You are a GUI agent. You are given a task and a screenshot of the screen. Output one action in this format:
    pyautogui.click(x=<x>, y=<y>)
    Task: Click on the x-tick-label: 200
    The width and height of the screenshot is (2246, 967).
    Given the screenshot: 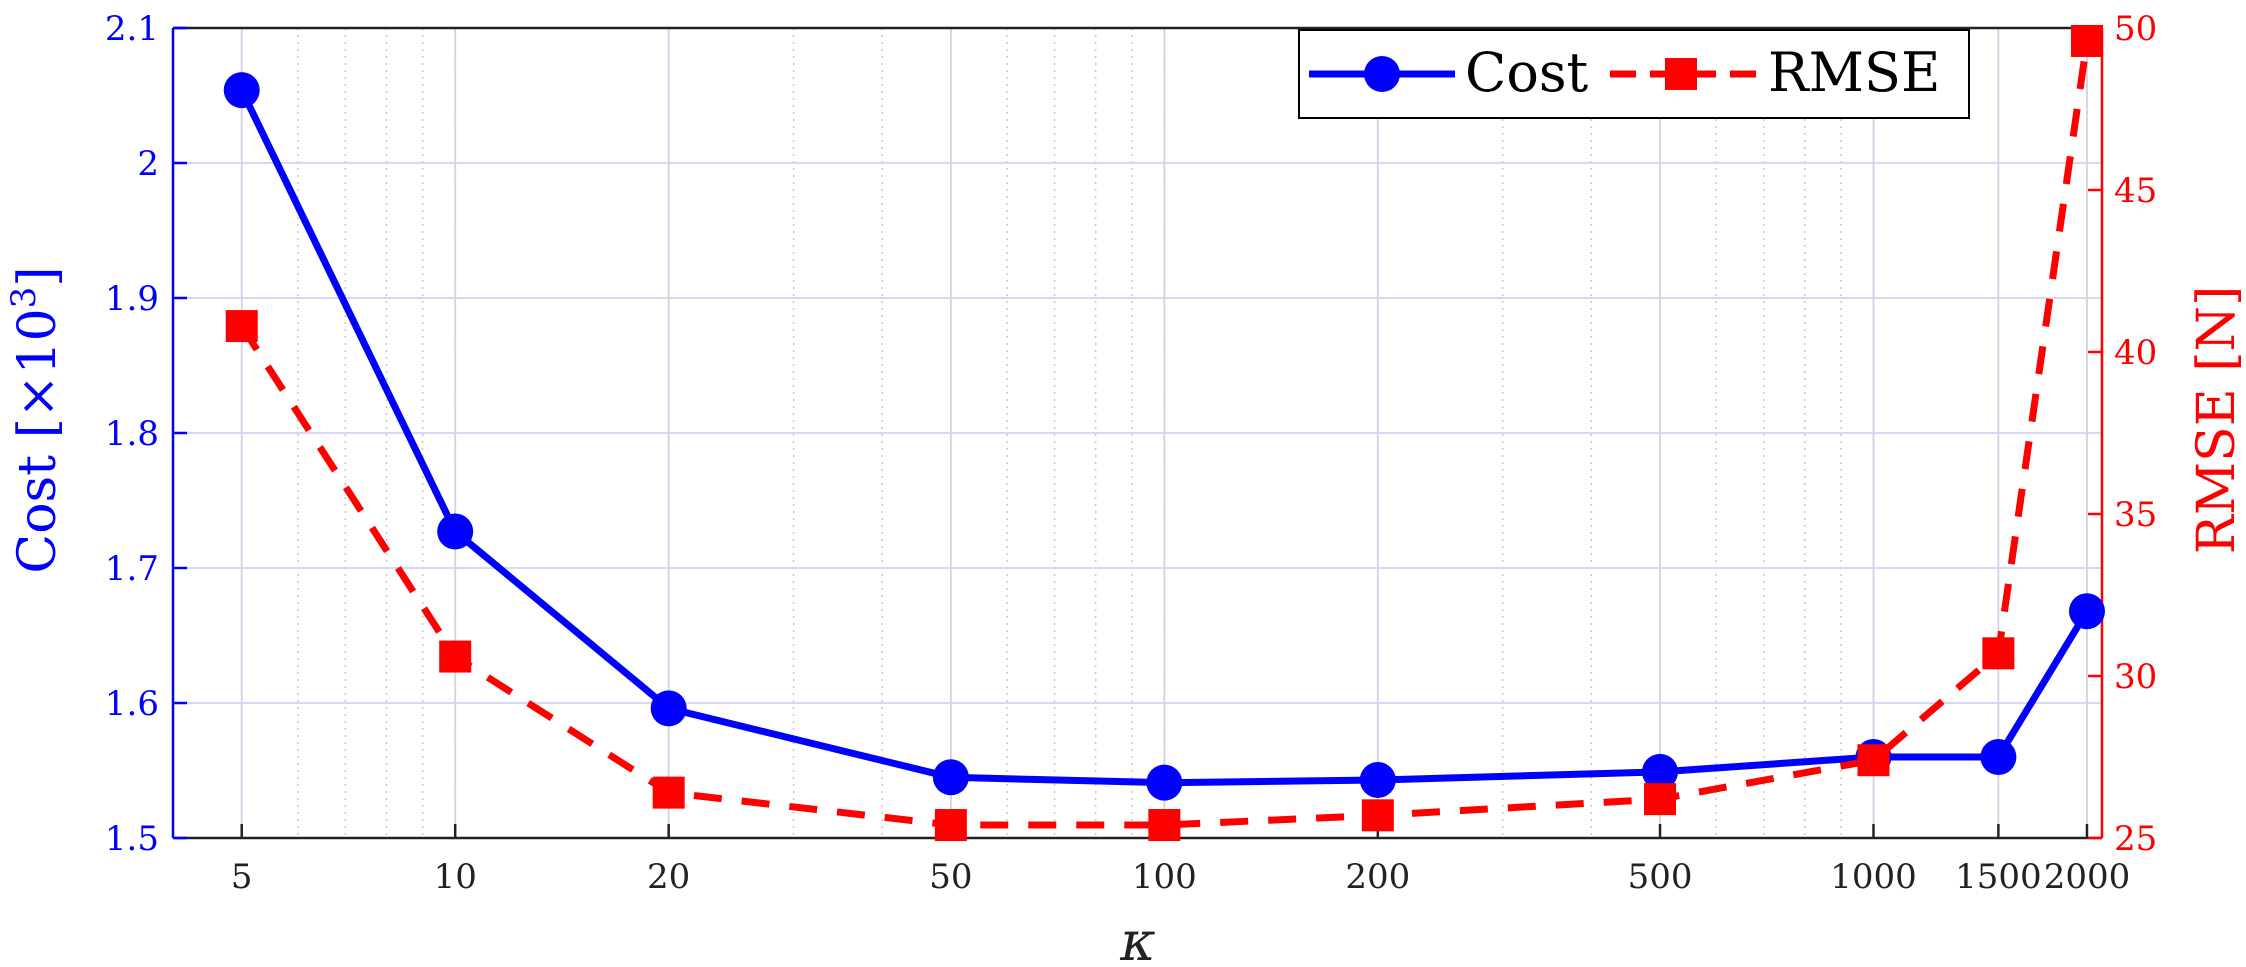 What is the action you would take?
    pyautogui.click(x=1377, y=877)
    